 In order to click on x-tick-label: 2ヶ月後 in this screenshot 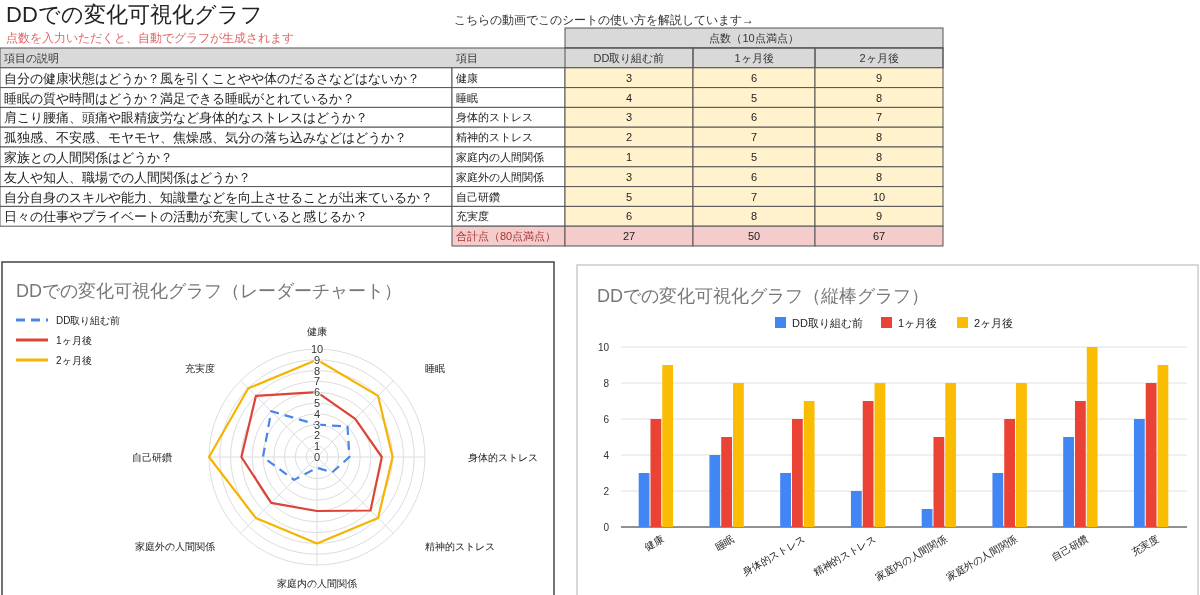, I will do `click(879, 58)`.